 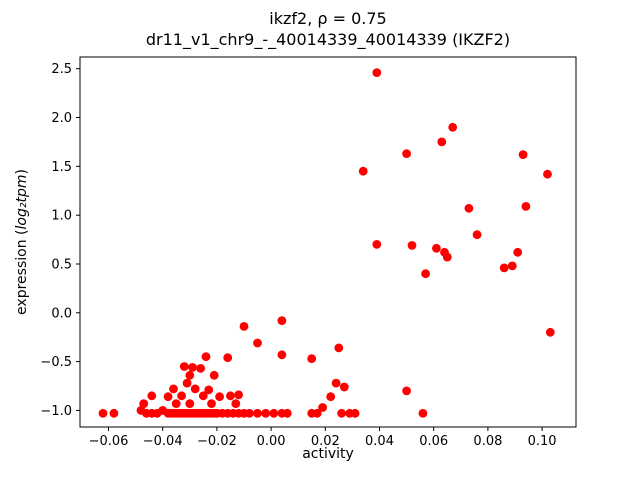 What do you see at coordinates (56, 362) in the screenshot?
I see `y-tick-label: −0.5` at bounding box center [56, 362].